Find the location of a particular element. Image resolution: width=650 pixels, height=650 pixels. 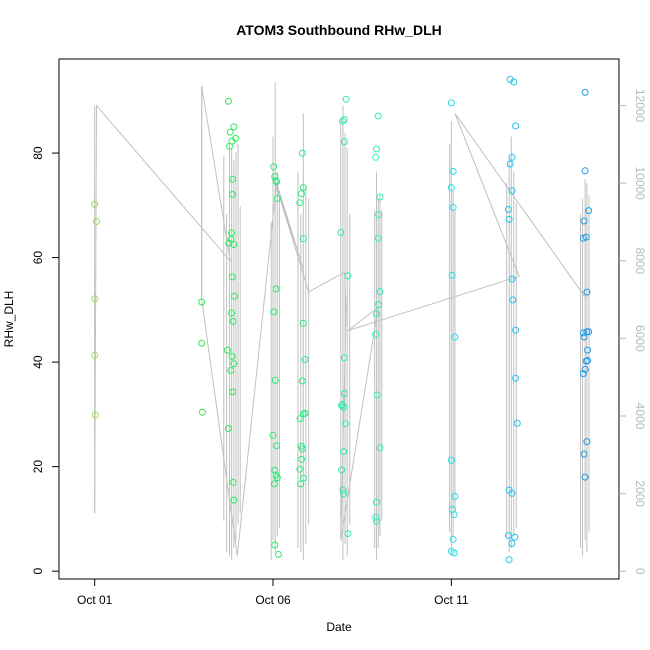

y2-tick-label: 12000 is located at coordinates (640, 106).